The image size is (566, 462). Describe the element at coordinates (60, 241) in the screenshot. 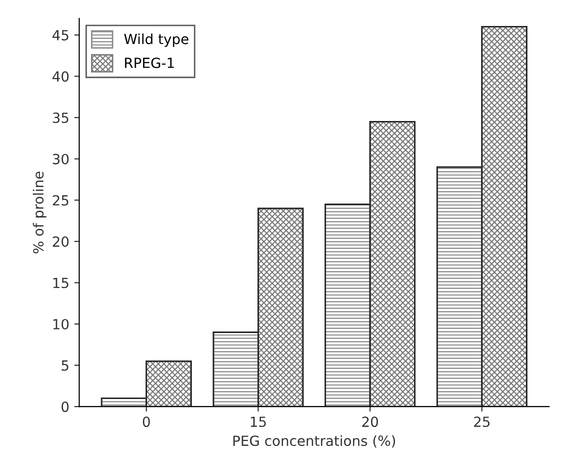

I see `y-tick-label: 20` at that location.